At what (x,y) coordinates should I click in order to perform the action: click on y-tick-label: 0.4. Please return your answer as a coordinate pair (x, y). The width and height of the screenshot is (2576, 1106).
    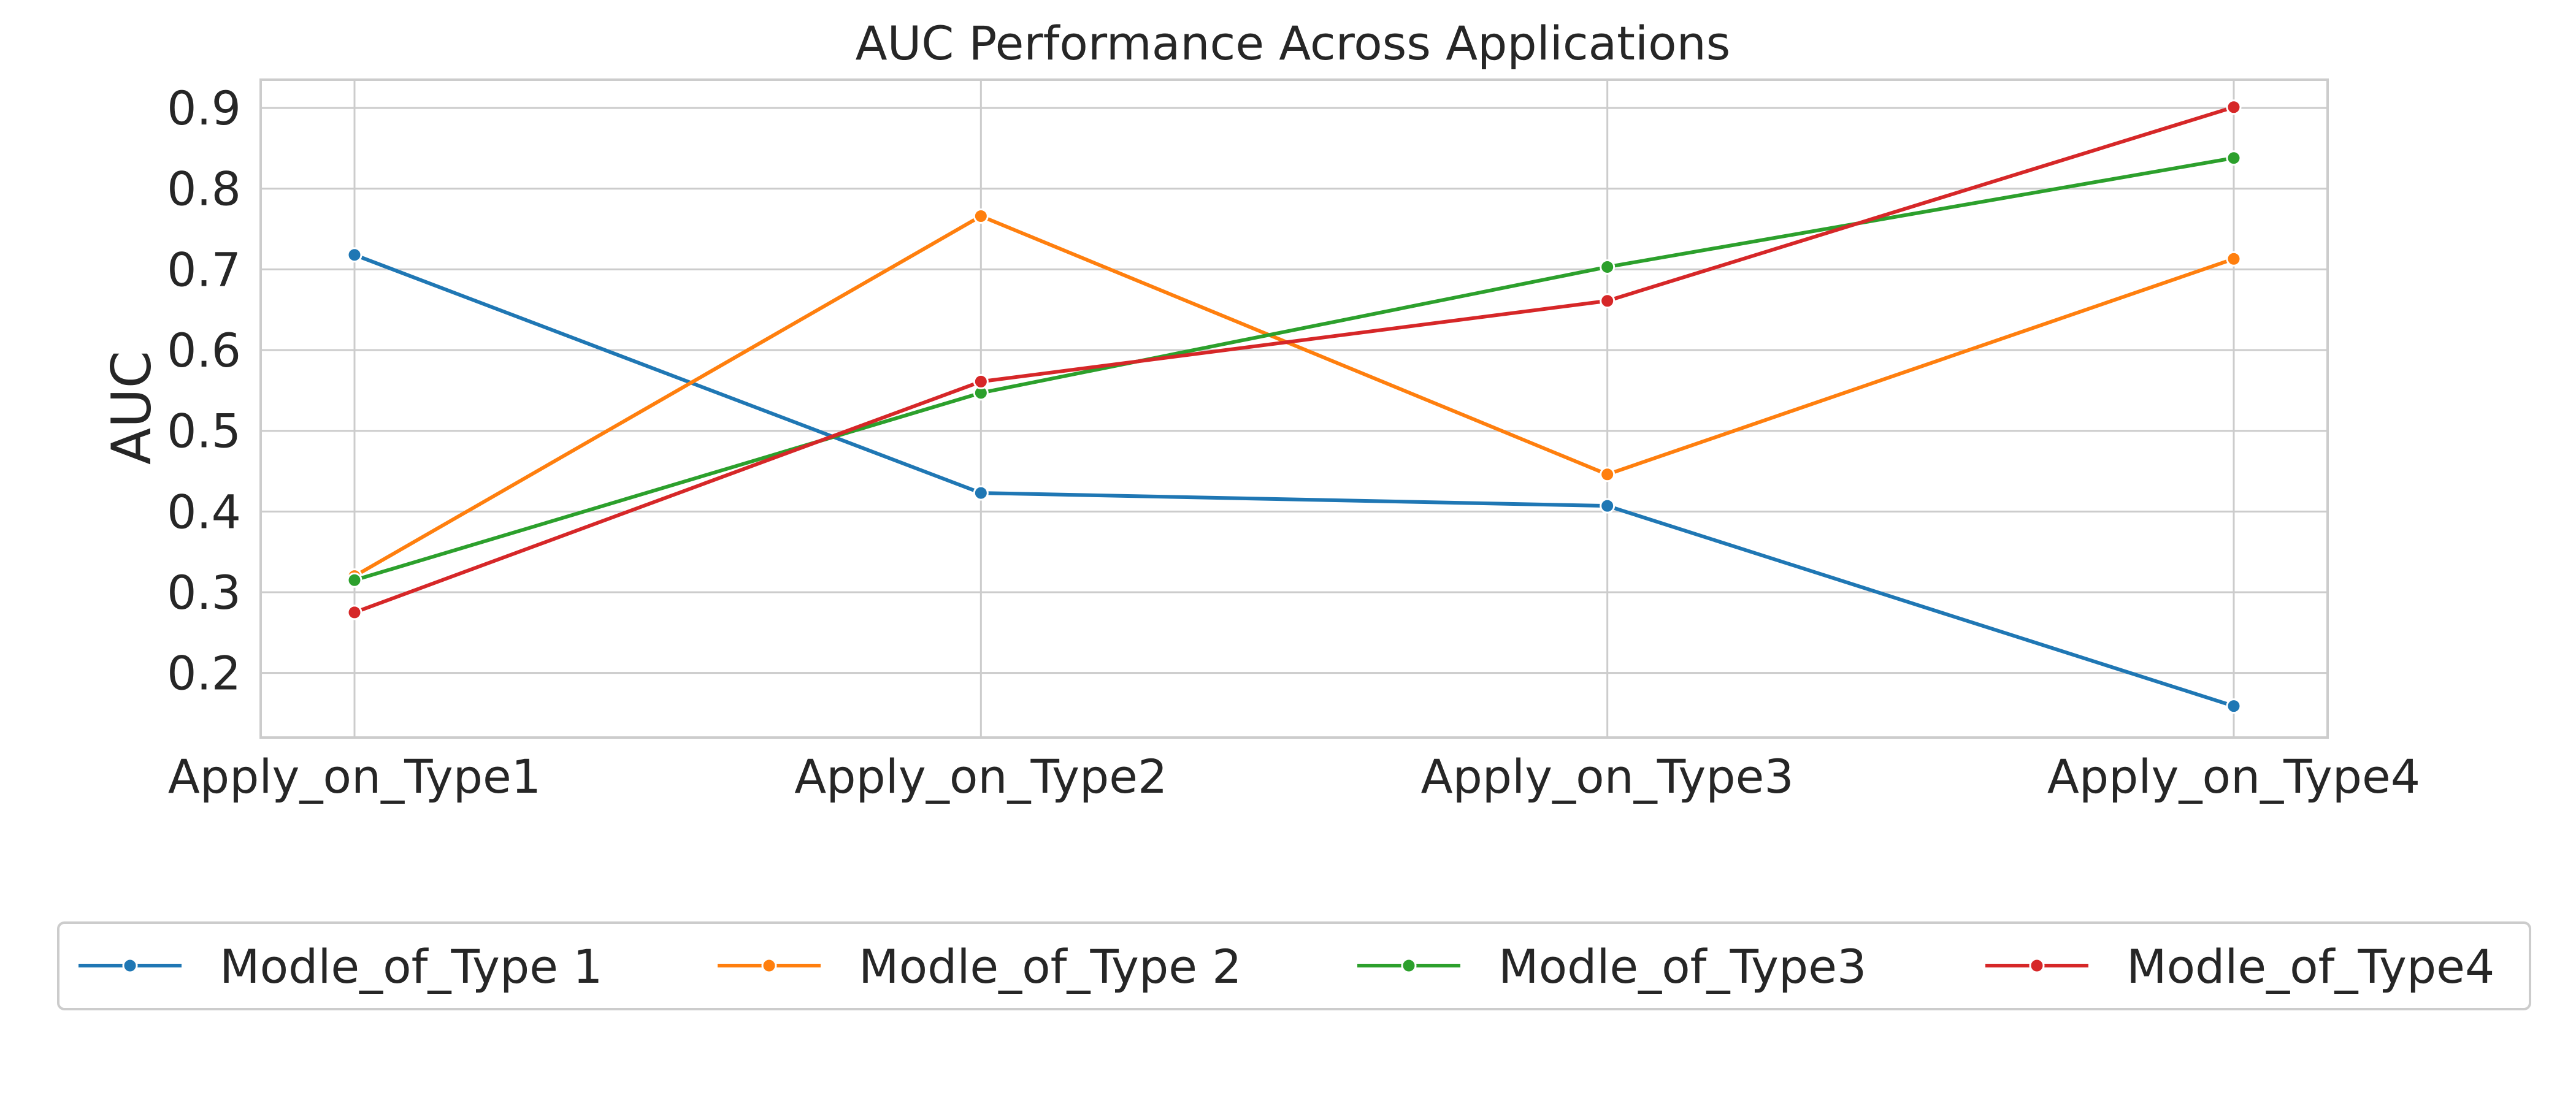
    Looking at the image, I should click on (204, 511).